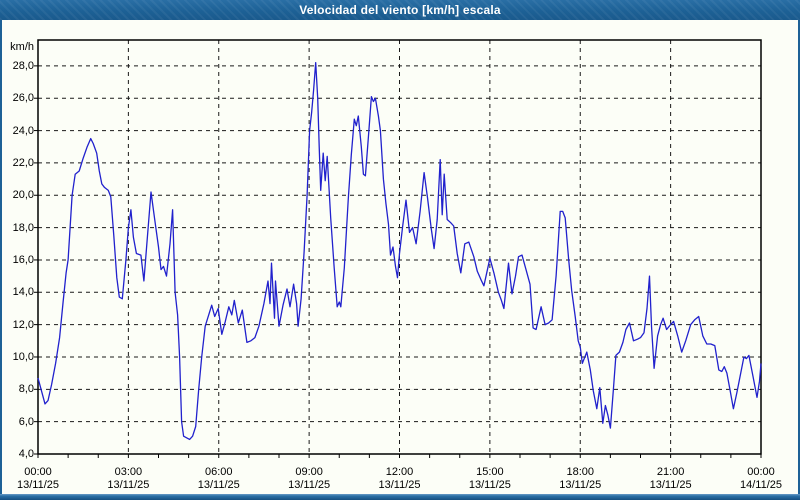  I want to click on x-axis-time-label: 06:00, so click(218, 472).